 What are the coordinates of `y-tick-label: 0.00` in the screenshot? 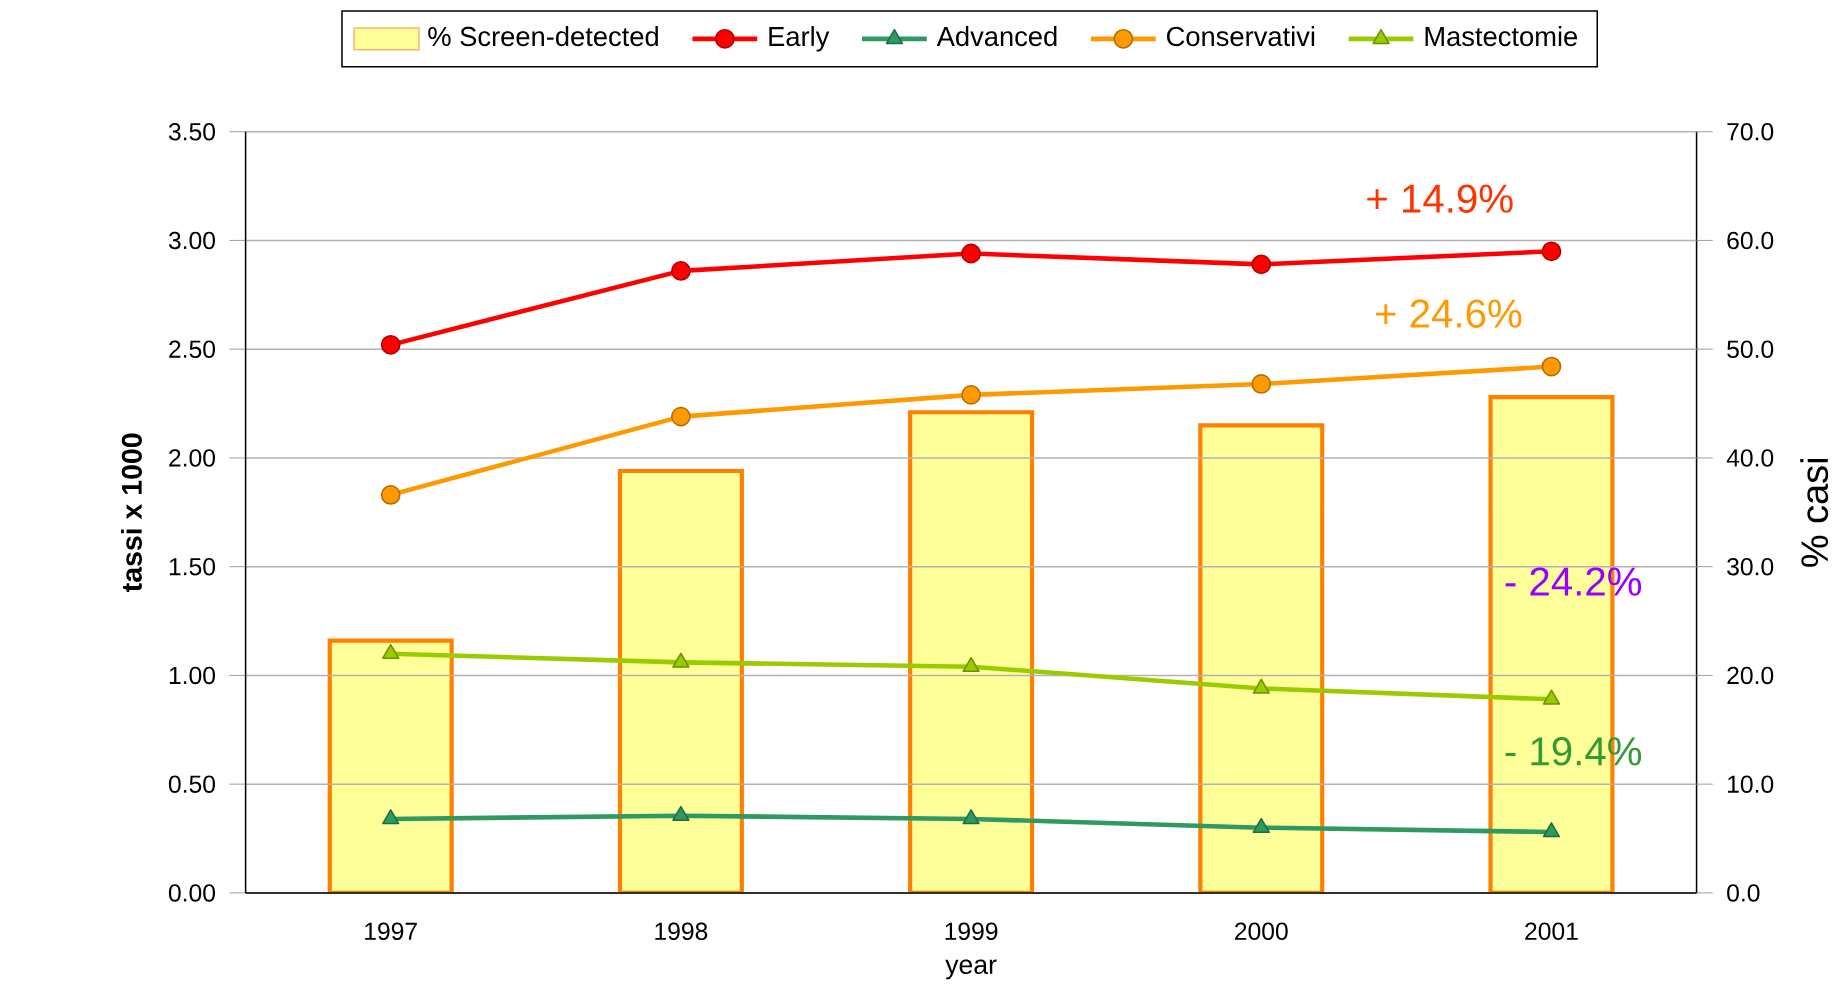 It's located at (192, 893).